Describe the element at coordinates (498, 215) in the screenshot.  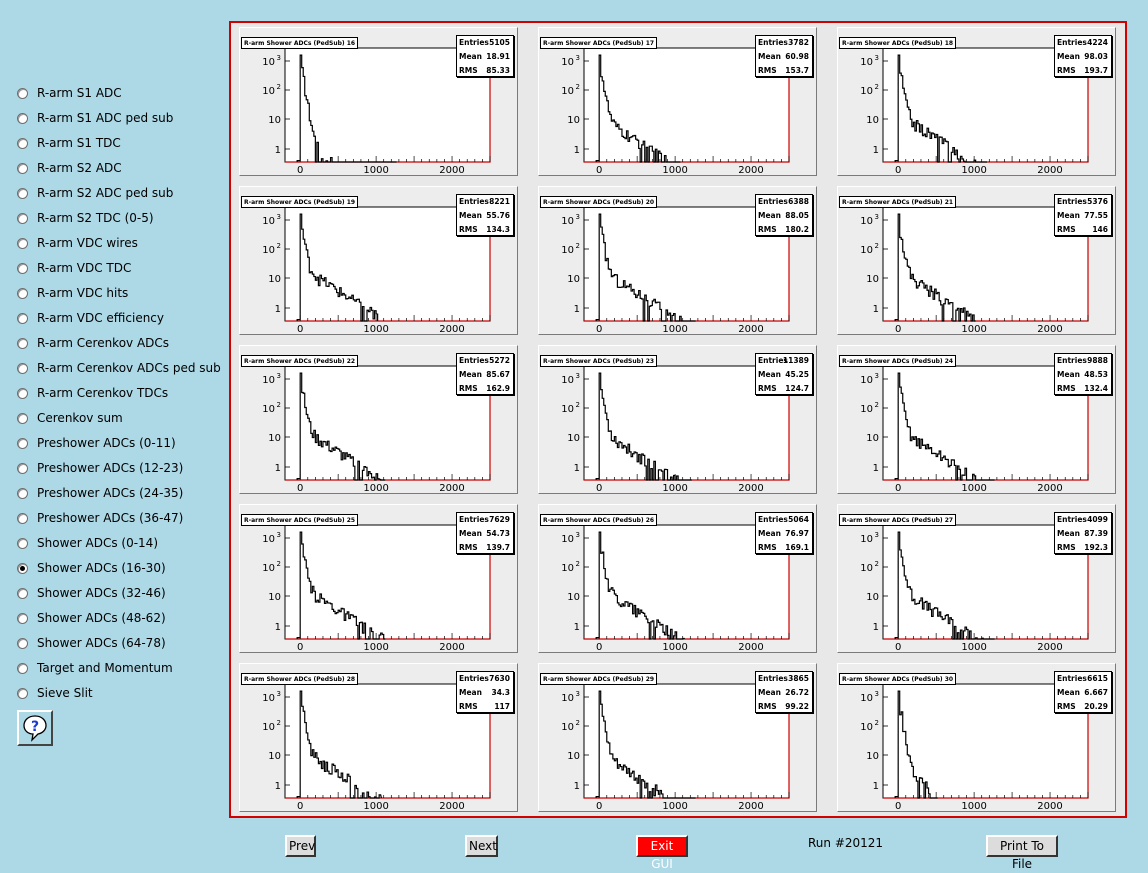
I see `stat-value: 55.76` at that location.